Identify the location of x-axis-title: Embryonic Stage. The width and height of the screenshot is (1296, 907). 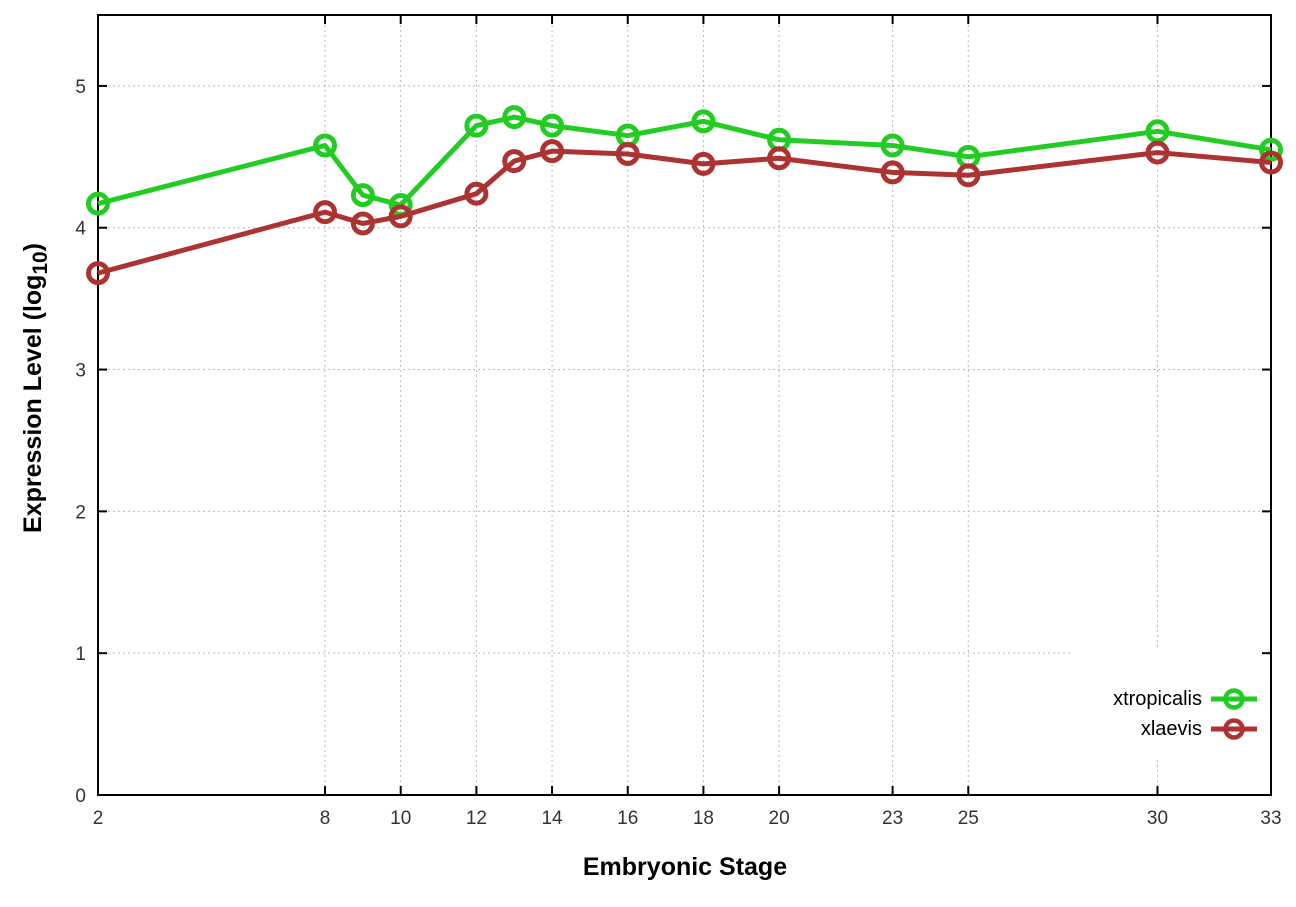
(685, 867).